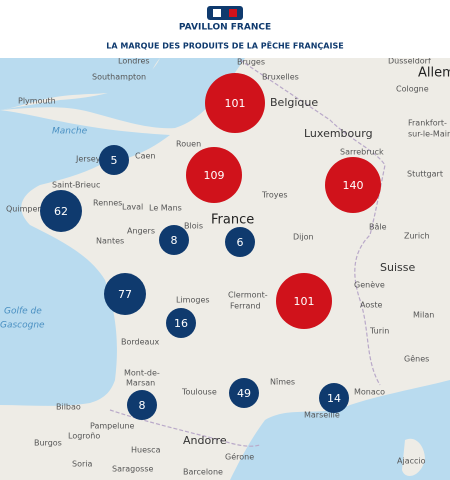 The image size is (450, 480). I want to click on cluster-count: 77, so click(125, 294).